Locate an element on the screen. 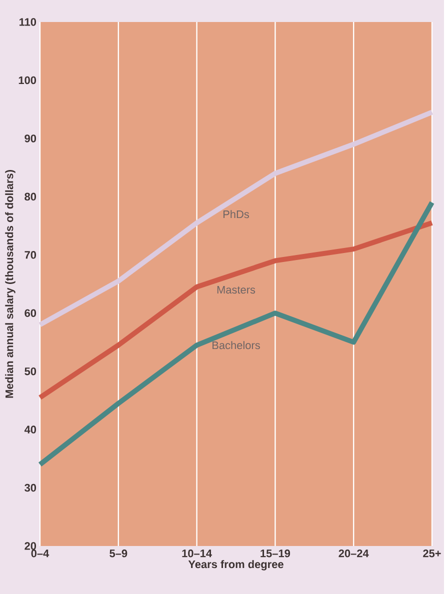 The width and height of the screenshot is (445, 594). x-tick-label: 15–19 is located at coordinates (275, 554).